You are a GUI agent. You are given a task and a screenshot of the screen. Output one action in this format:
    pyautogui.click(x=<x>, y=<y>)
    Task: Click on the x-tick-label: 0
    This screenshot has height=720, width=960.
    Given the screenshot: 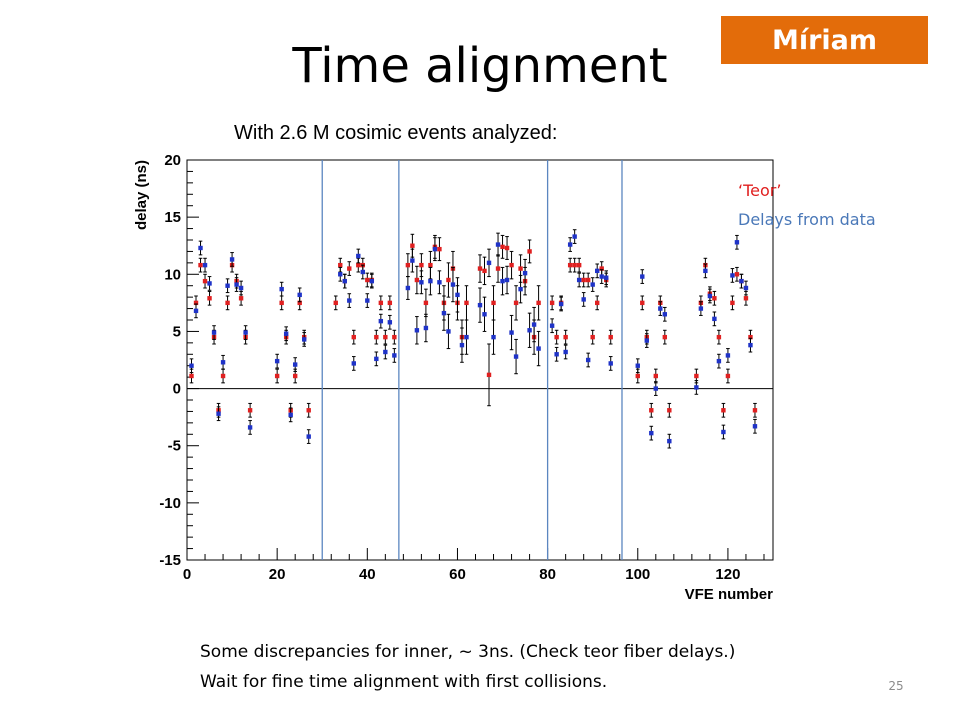 What is the action you would take?
    pyautogui.click(x=187, y=574)
    